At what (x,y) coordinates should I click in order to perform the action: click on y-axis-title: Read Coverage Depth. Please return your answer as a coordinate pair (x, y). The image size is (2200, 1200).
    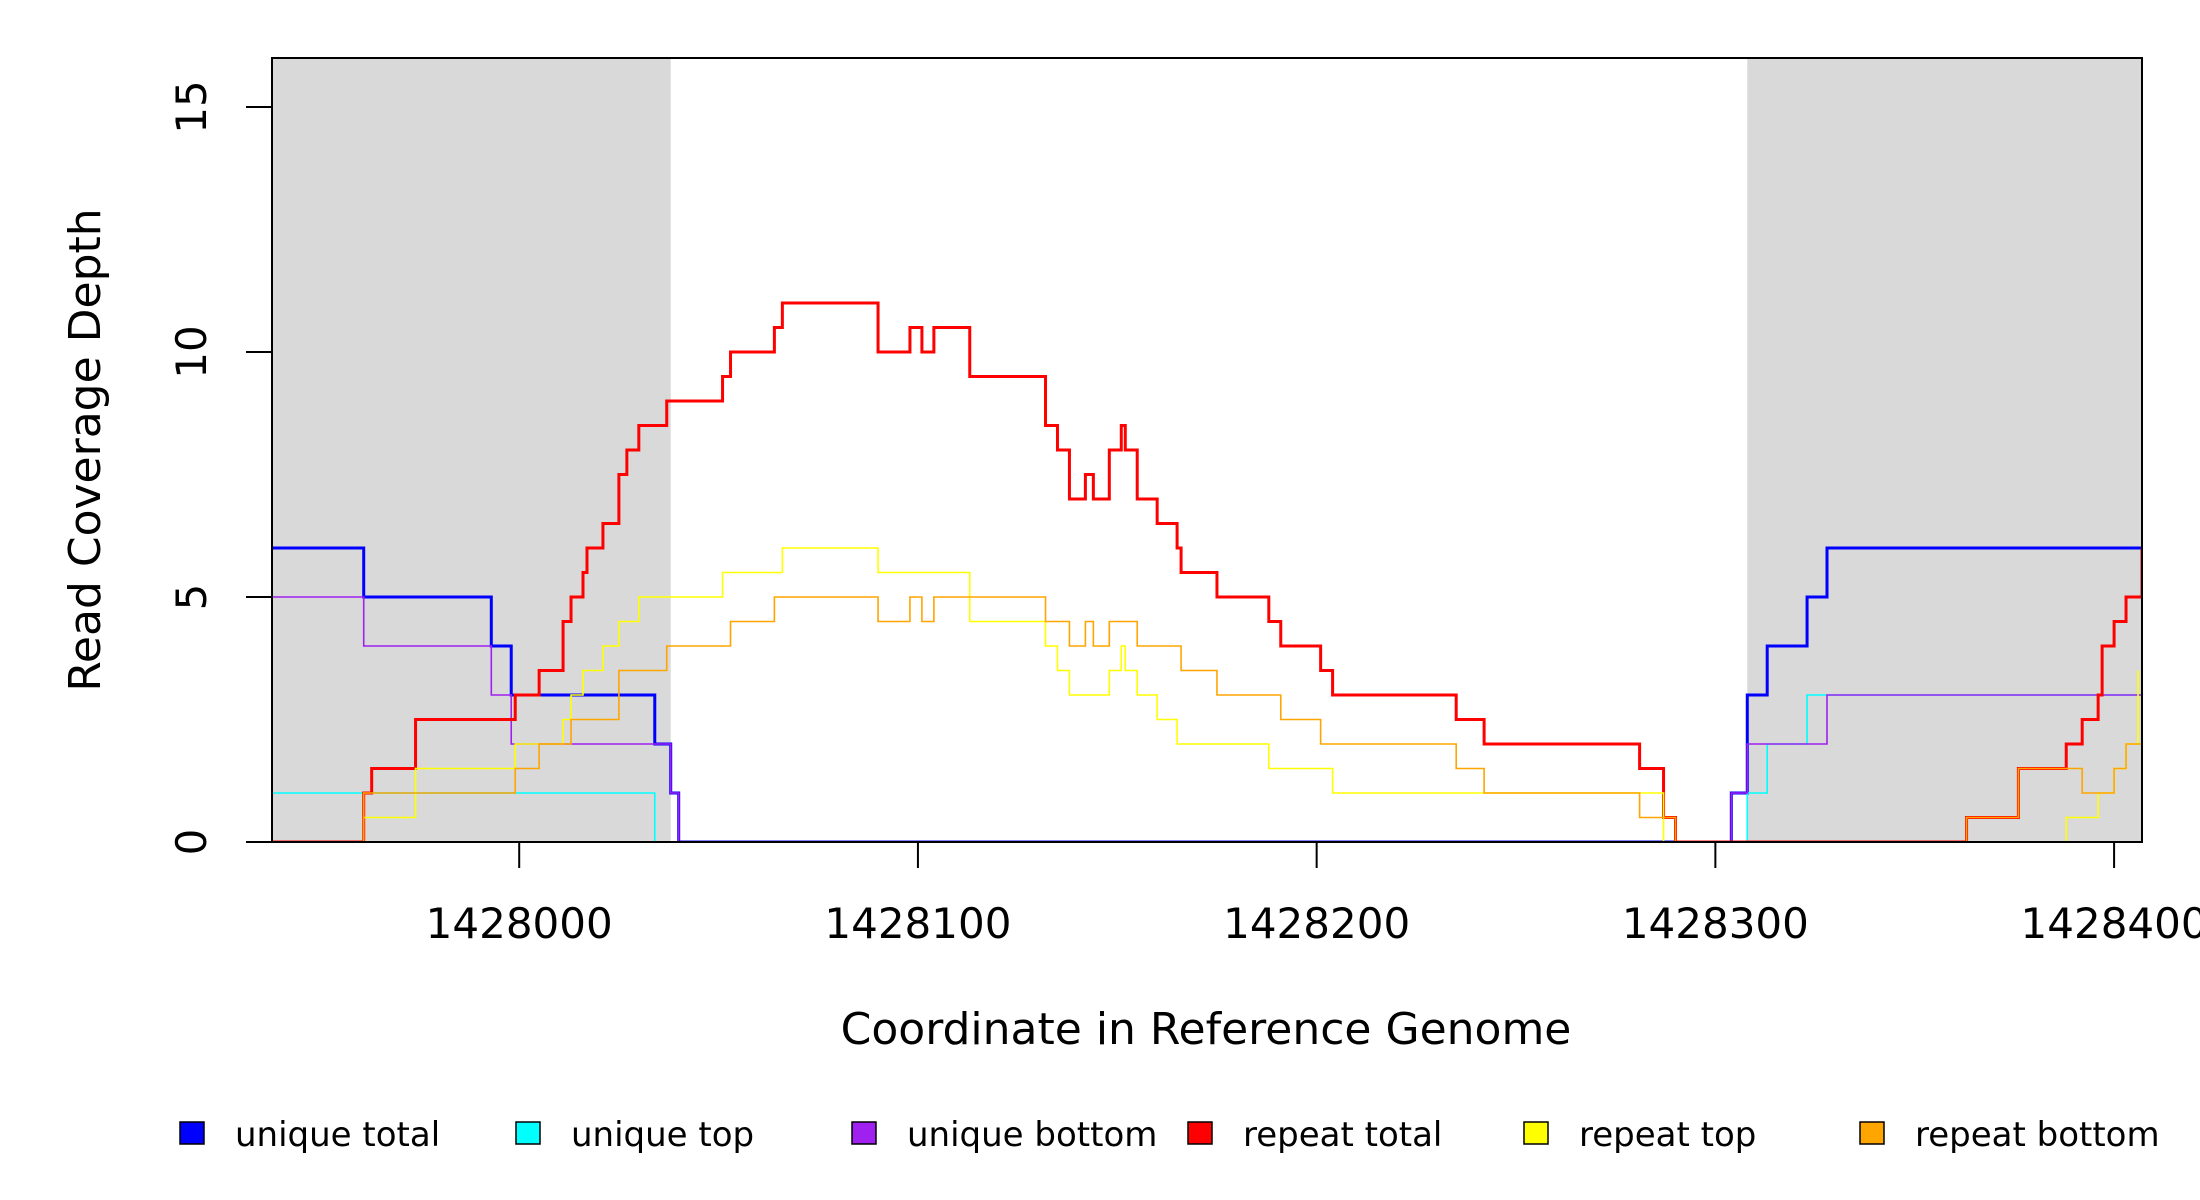
    Looking at the image, I should click on (85, 449).